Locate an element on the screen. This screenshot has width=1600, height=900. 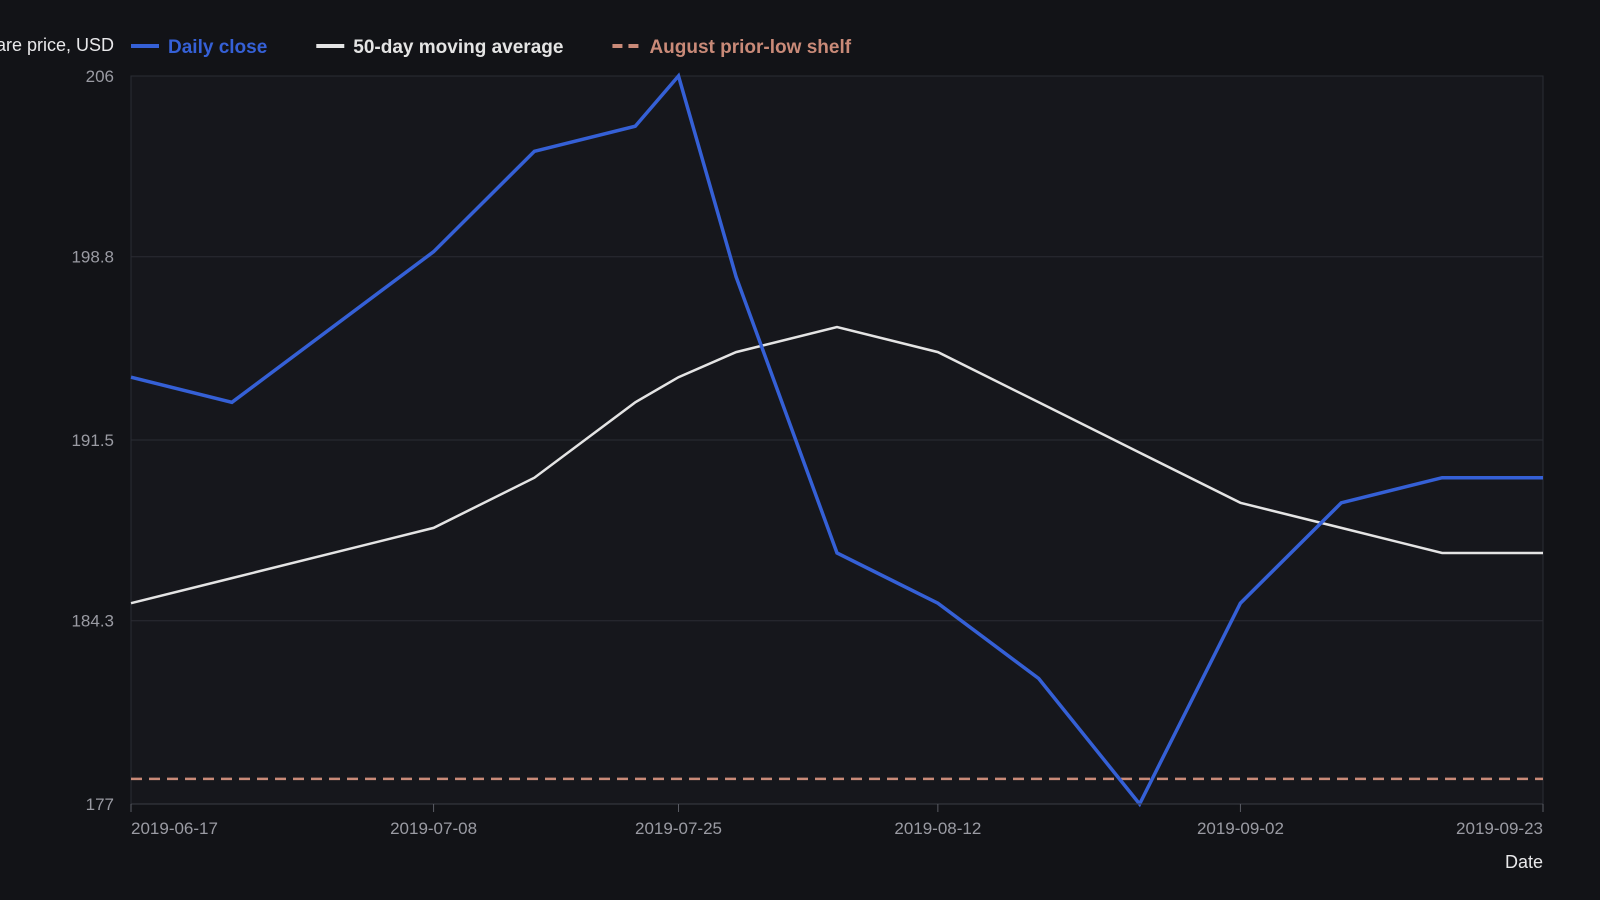
x-tick-label: 2019-08-12 is located at coordinates (937, 828).